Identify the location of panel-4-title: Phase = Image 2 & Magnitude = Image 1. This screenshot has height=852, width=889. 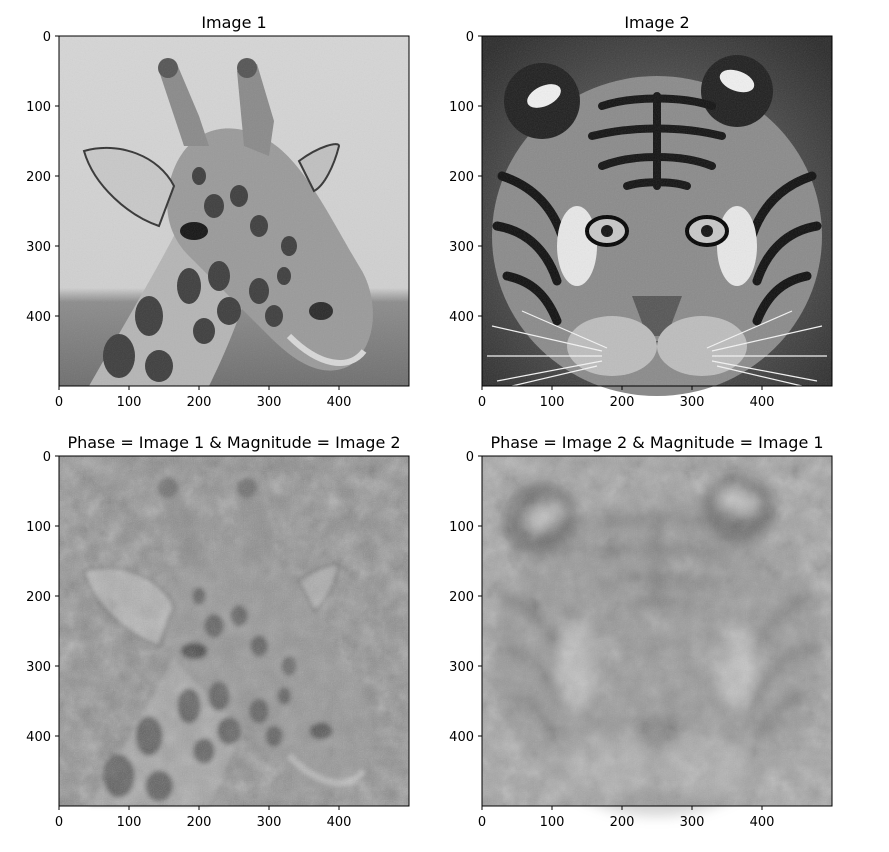
(656, 442).